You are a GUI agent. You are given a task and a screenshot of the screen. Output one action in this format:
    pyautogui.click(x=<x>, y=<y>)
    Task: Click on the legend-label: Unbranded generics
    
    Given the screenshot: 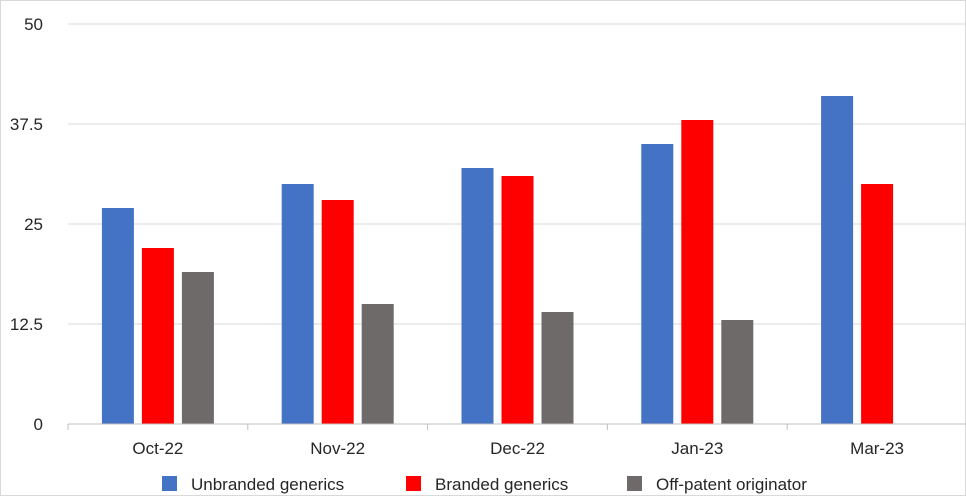 What is the action you would take?
    pyautogui.click(x=267, y=484)
    